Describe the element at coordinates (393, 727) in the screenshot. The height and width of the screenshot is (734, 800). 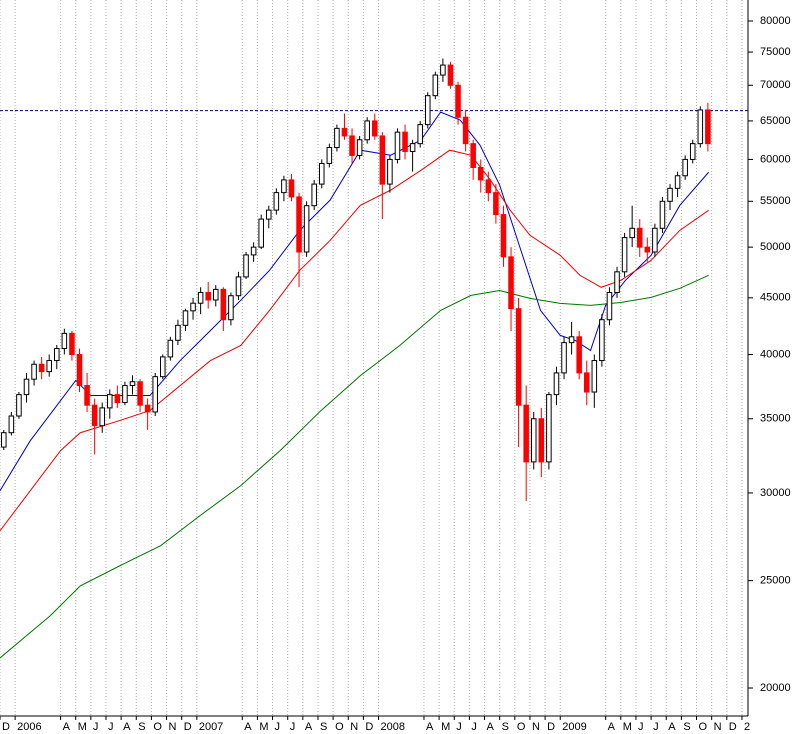
I see `x-tick-label: 2008` at that location.